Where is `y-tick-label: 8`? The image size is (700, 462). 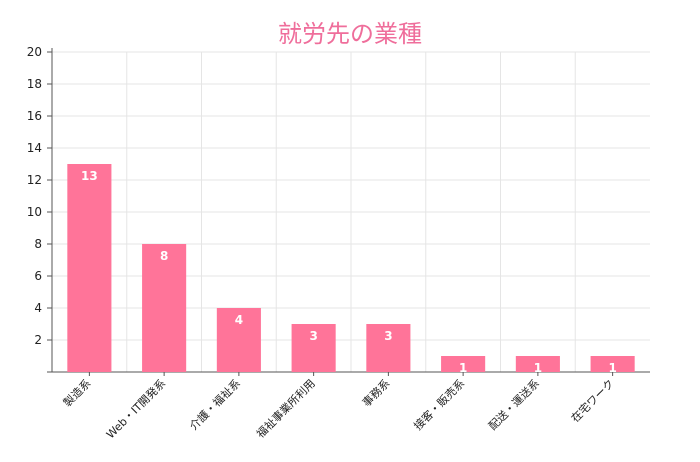 y-tick-label: 8 is located at coordinates (38, 244).